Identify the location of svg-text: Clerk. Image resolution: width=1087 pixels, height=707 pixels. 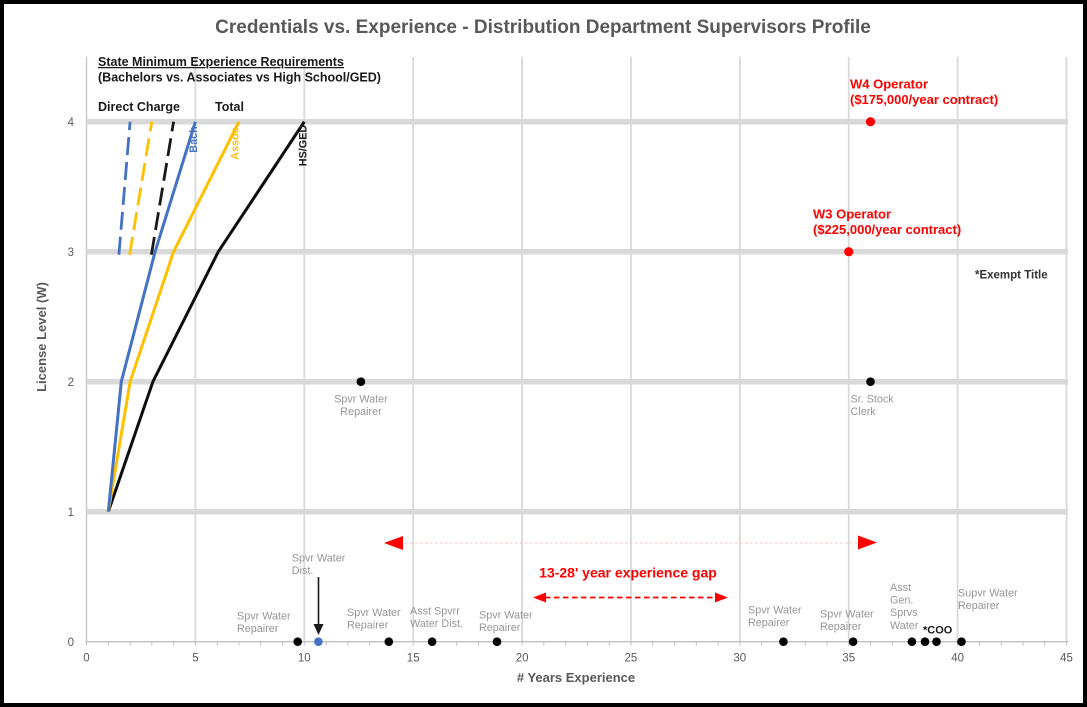
(864, 412).